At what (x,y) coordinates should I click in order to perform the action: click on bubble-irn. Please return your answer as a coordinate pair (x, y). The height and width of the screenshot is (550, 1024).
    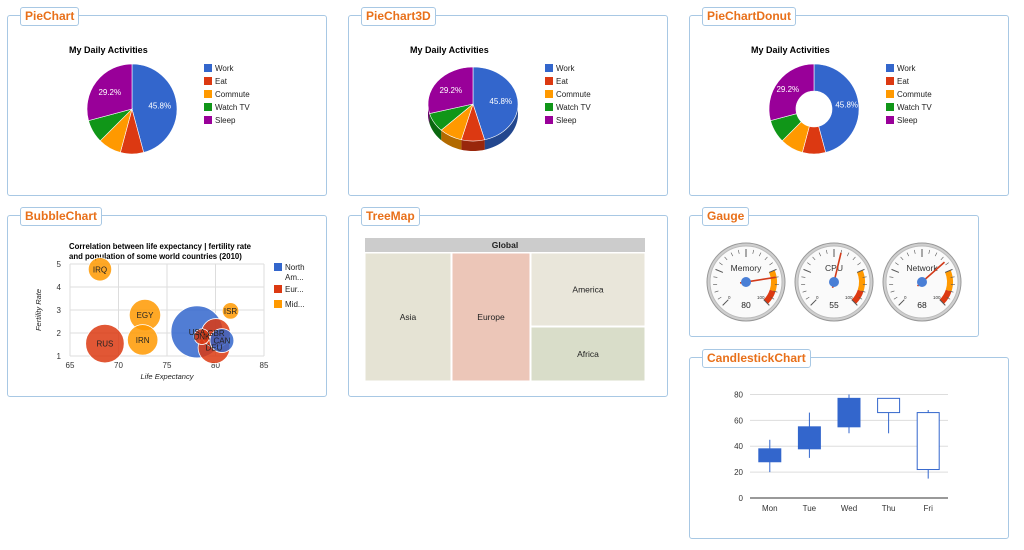
    Looking at the image, I should click on (143, 340).